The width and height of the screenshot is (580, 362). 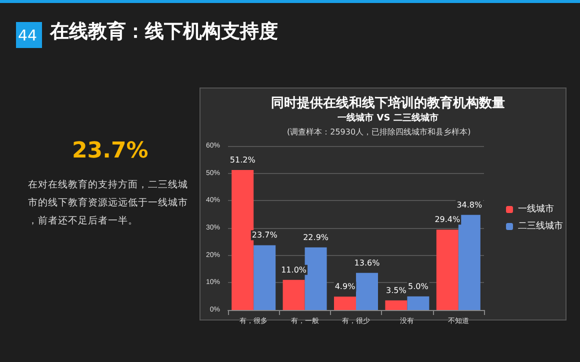 I want to click on data-label: 11.0%, so click(x=294, y=269).